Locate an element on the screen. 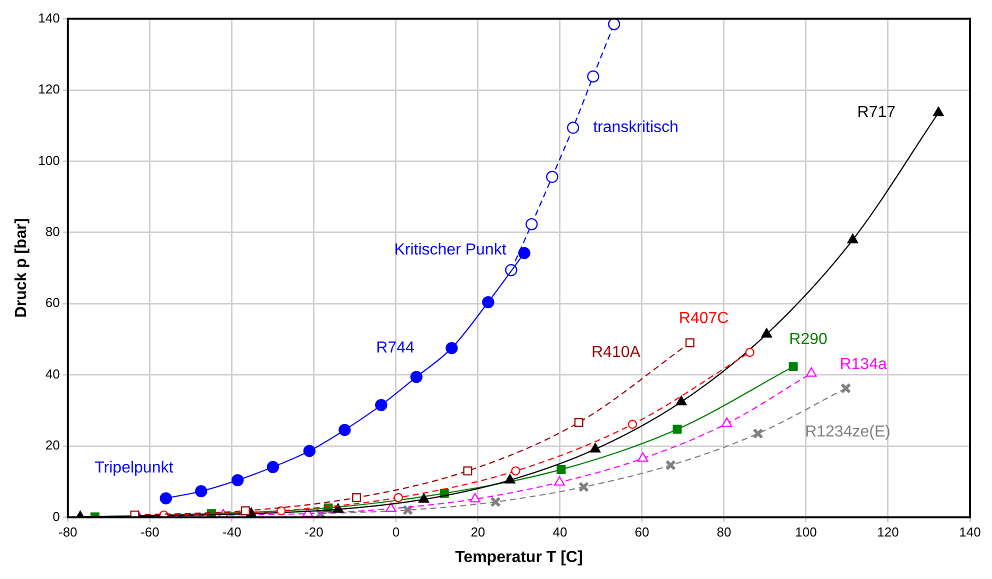 Image resolution: width=992 pixels, height=579 pixels. annotation: transkritisch is located at coordinates (635, 127).